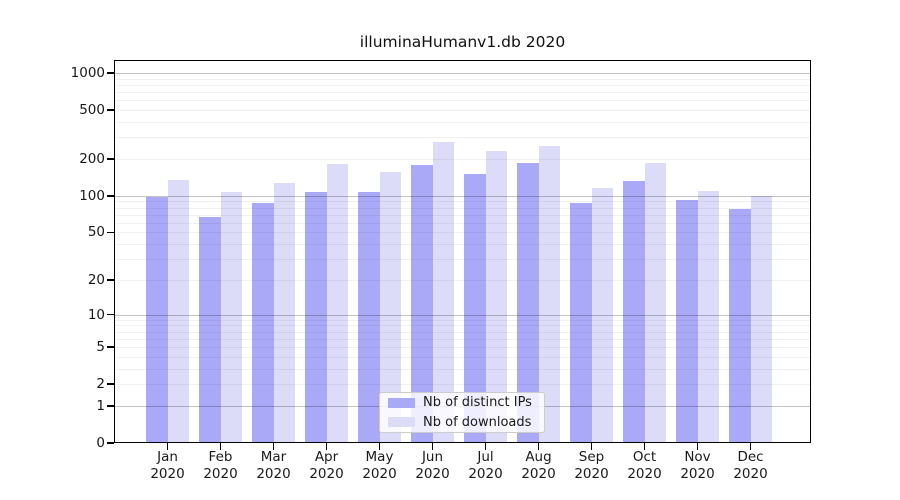 The image size is (900, 500). I want to click on bar-may-downloads, so click(390, 307).